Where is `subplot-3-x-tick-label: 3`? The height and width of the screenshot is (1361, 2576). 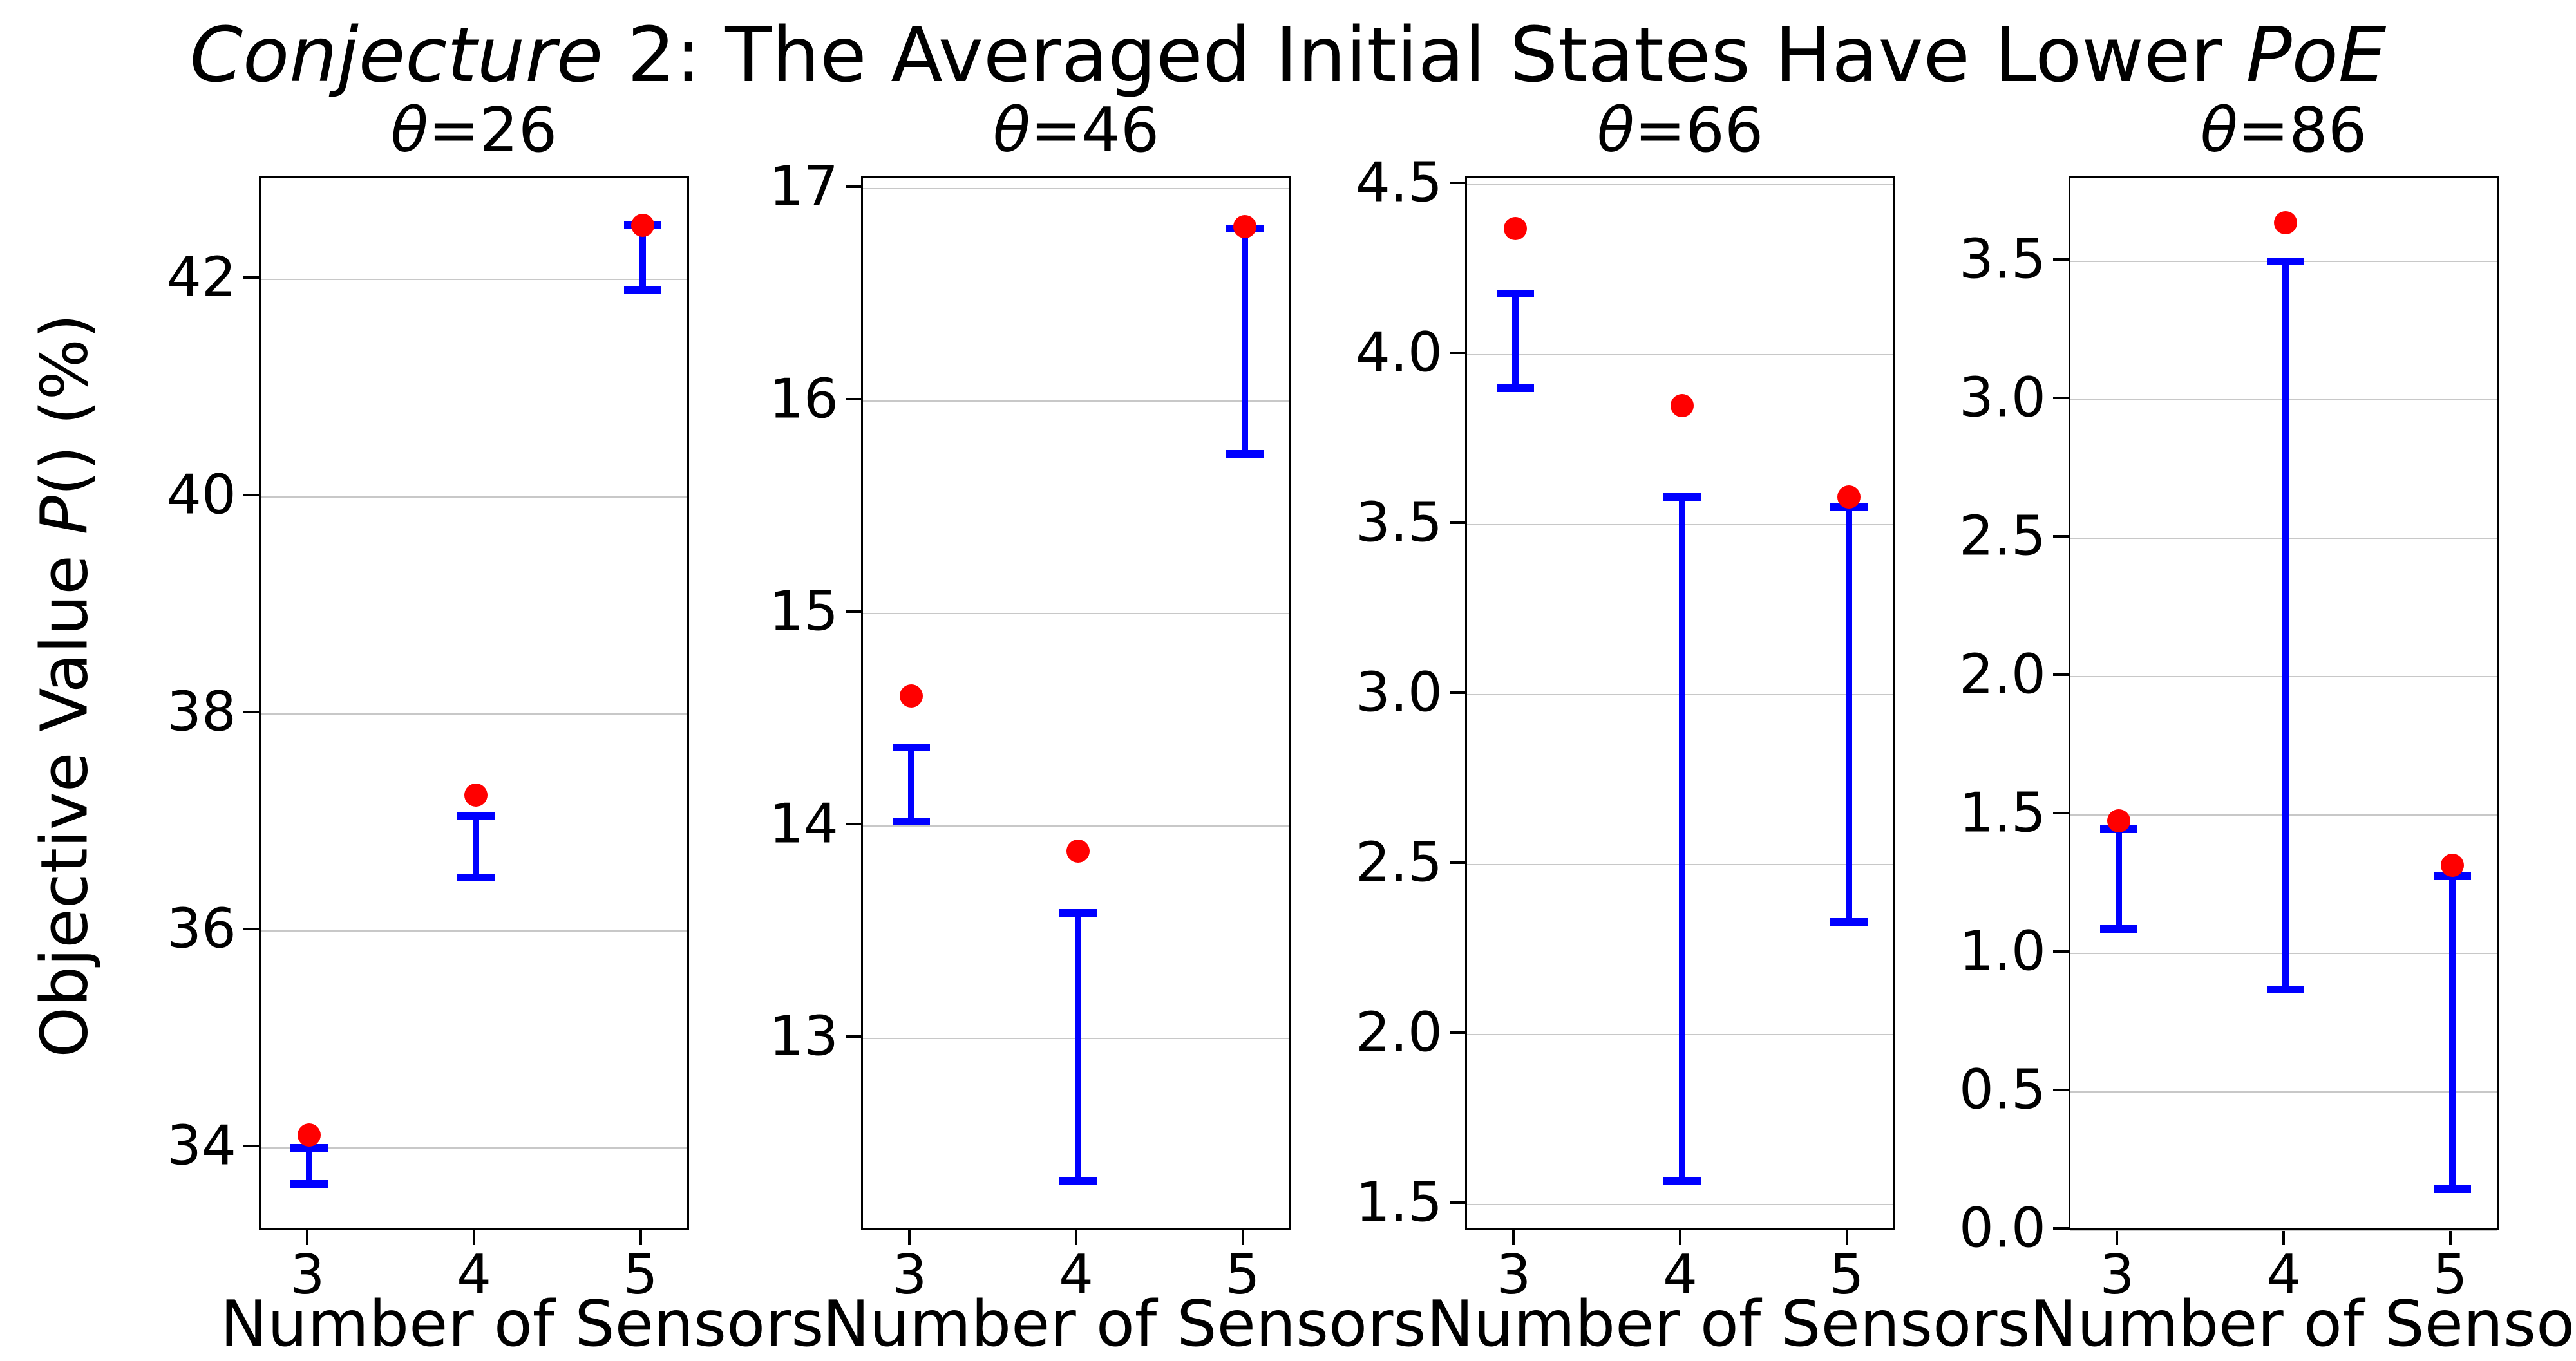 subplot-3-x-tick-label: 3 is located at coordinates (1513, 1275).